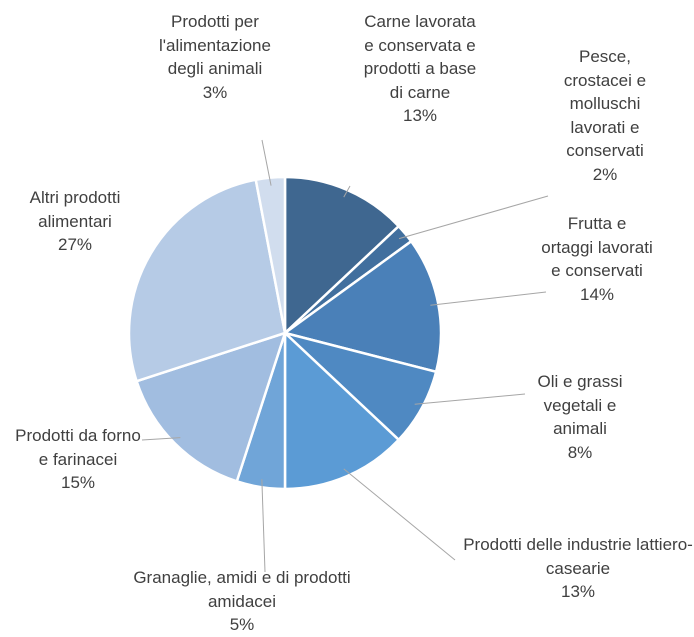 Image resolution: width=694 pixels, height=637 pixels. I want to click on category-label: Altri prodotti alimentari, so click(75, 209).